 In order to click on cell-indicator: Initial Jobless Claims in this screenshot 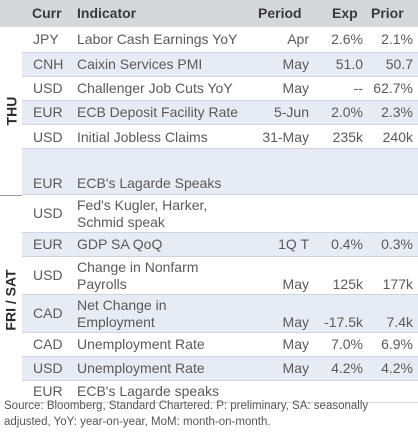, I will do `click(142, 137)`.